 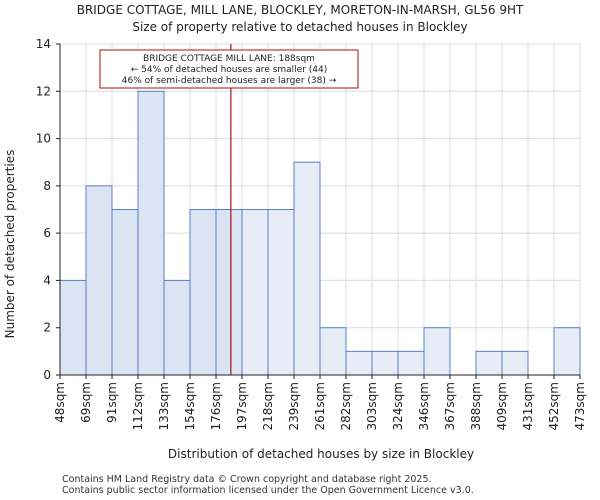 I want to click on y-tick-label: 10, so click(x=43, y=139).